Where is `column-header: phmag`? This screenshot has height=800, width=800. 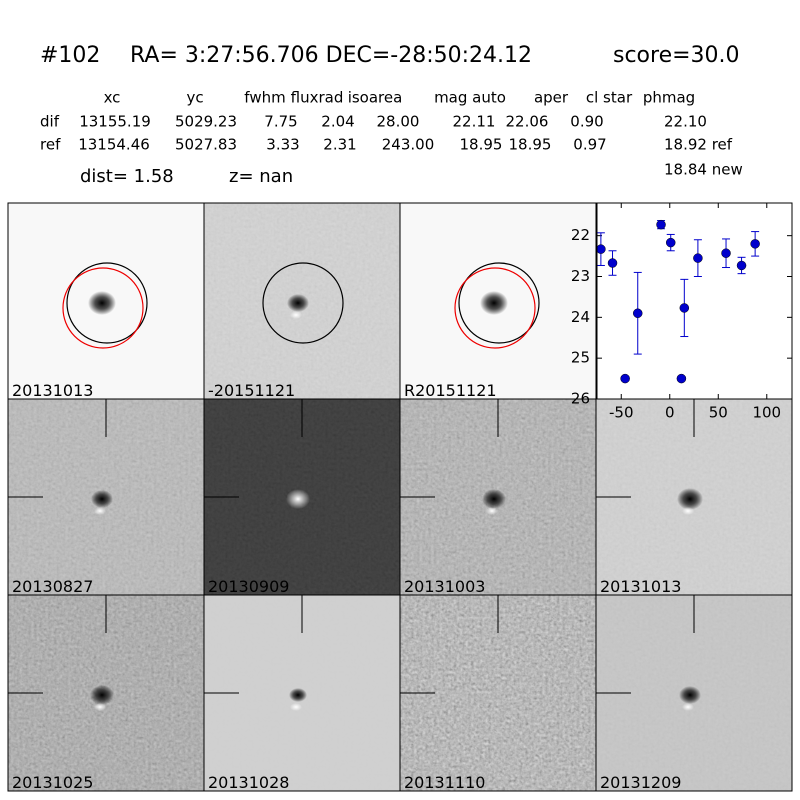
column-header: phmag is located at coordinates (669, 98).